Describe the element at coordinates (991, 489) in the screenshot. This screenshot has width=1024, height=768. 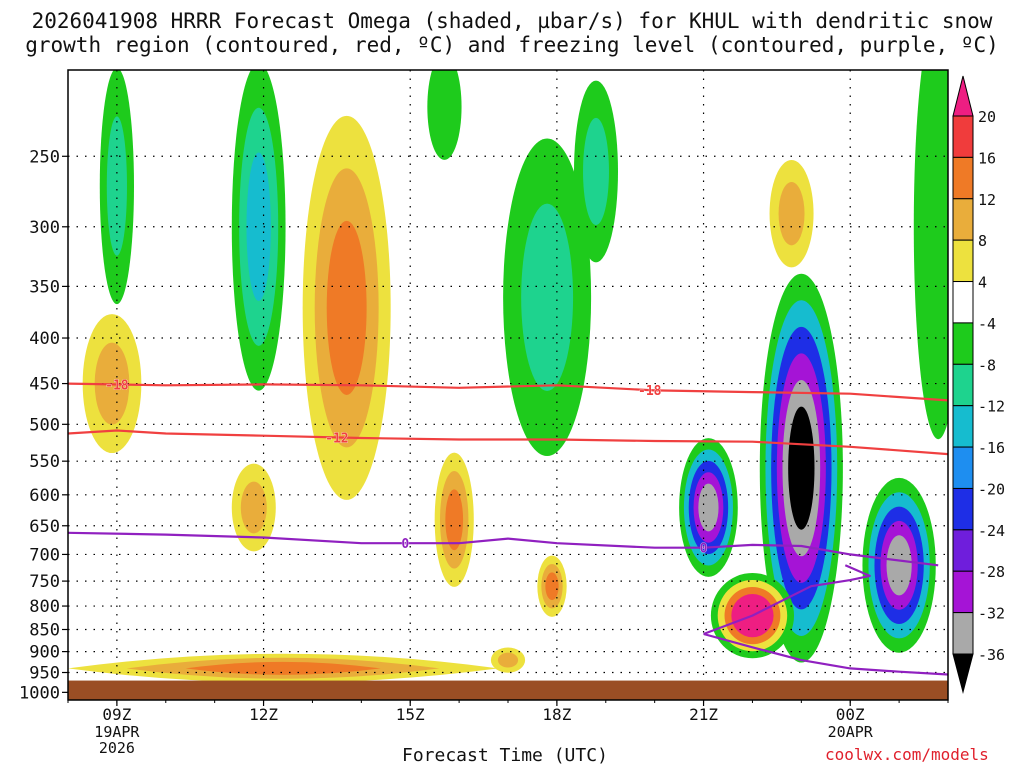
I see `colorbar-label-9: -20` at that location.